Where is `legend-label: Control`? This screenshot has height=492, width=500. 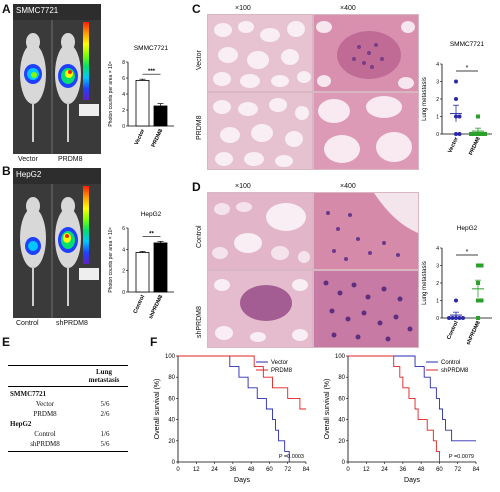
legend-label: Control is located at coordinates (450, 363).